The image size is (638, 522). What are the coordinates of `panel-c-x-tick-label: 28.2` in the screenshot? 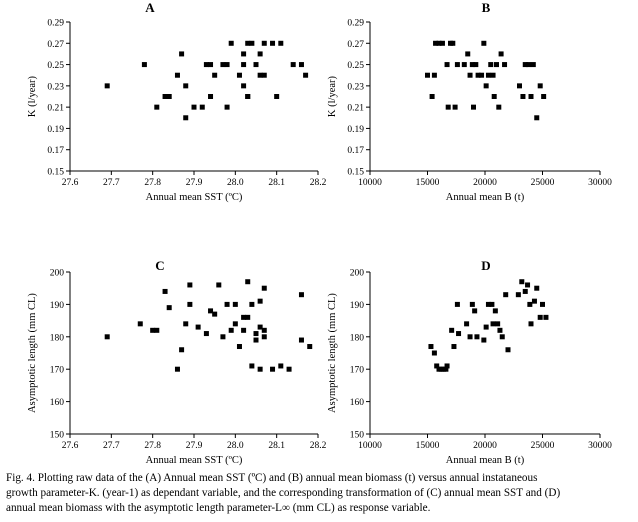 It's located at (318, 446).